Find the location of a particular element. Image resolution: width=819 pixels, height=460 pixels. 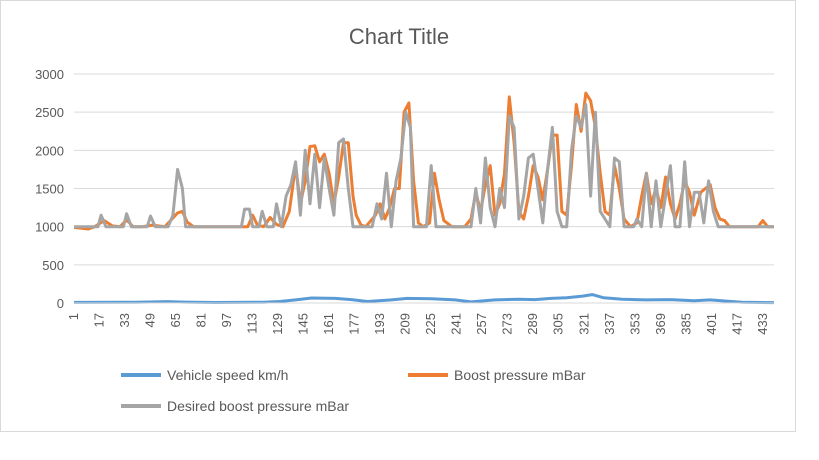

x-tick-label: 305 is located at coordinates (558, 324).